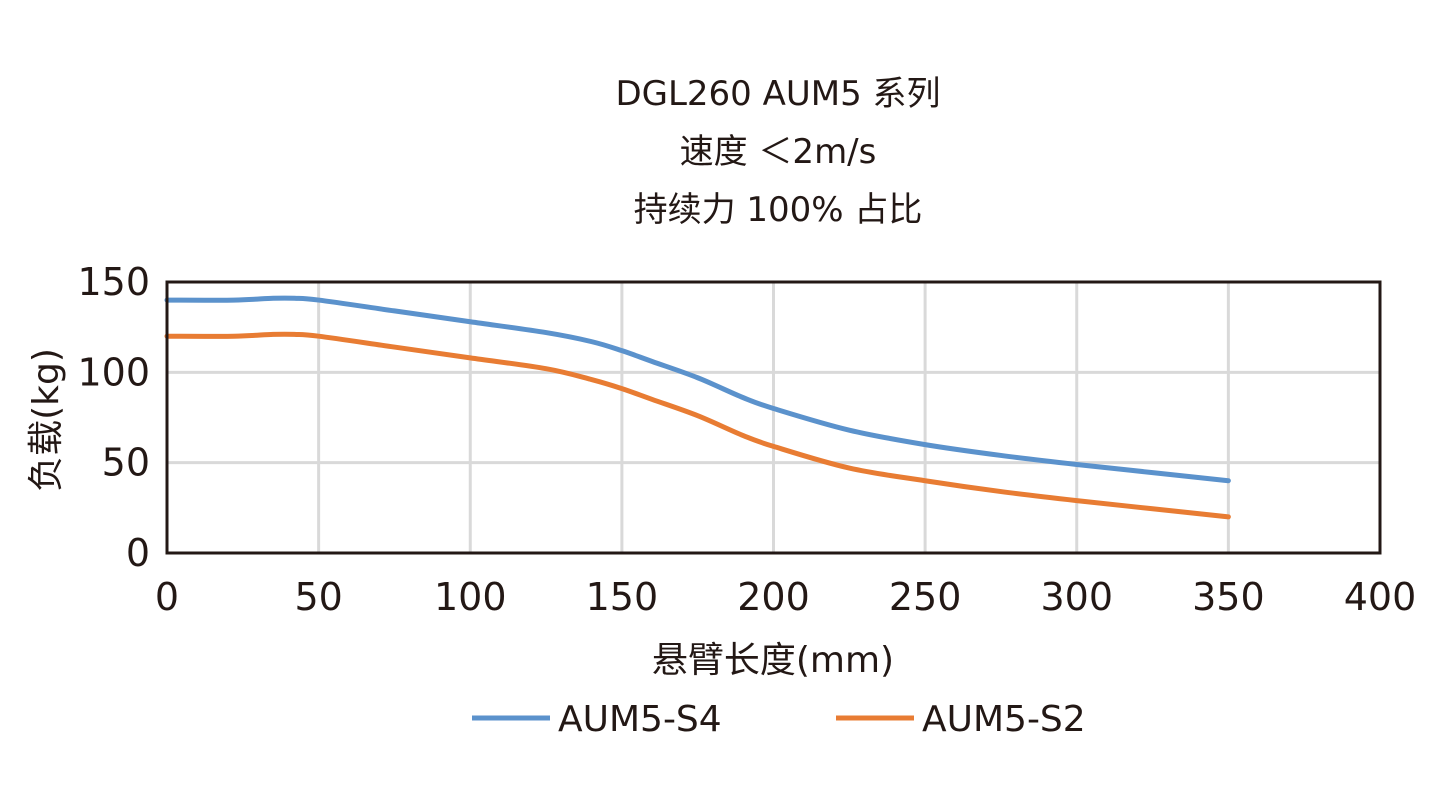 The image size is (1438, 812). I want to click on x-tick-label: 400, so click(1380, 597).